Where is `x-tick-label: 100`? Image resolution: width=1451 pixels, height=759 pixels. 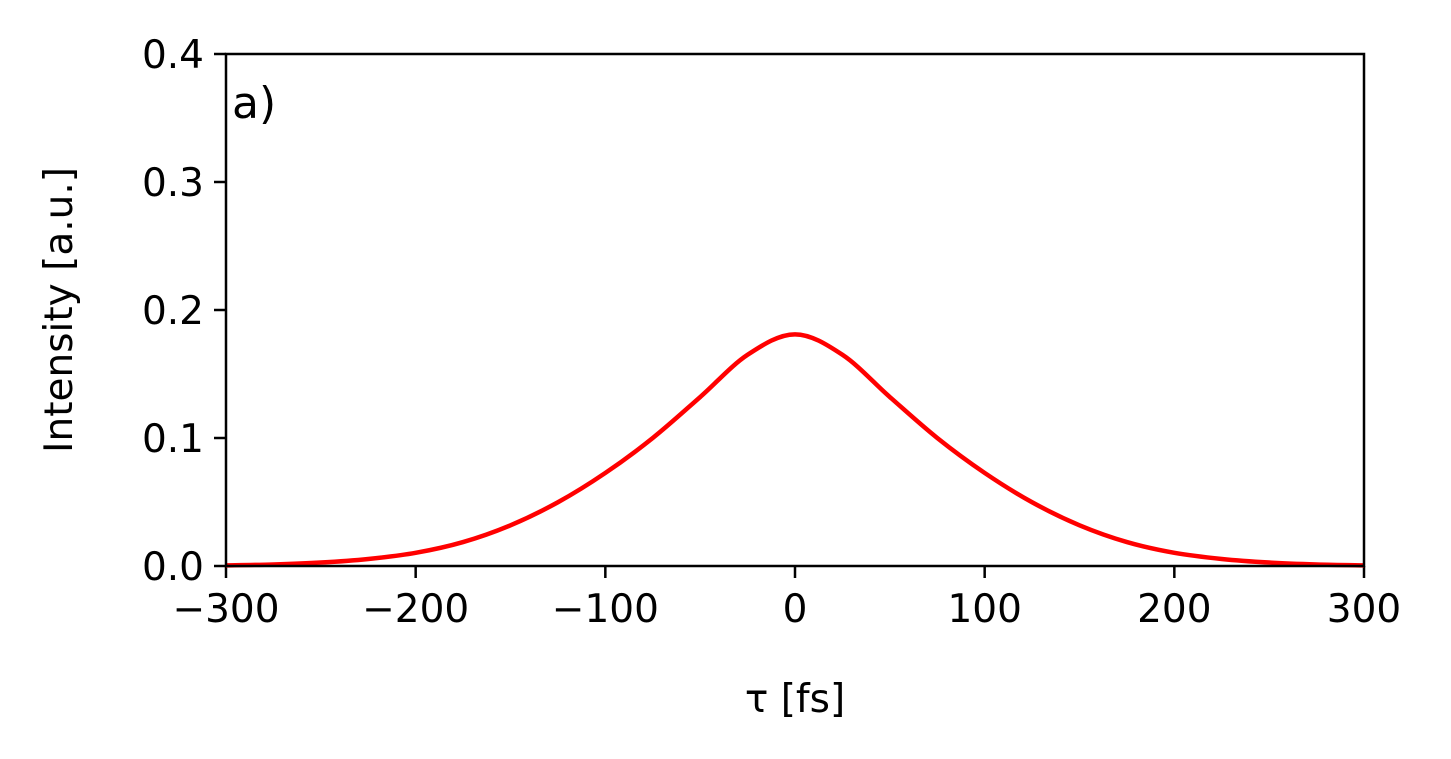 x-tick-label: 100 is located at coordinates (984, 609).